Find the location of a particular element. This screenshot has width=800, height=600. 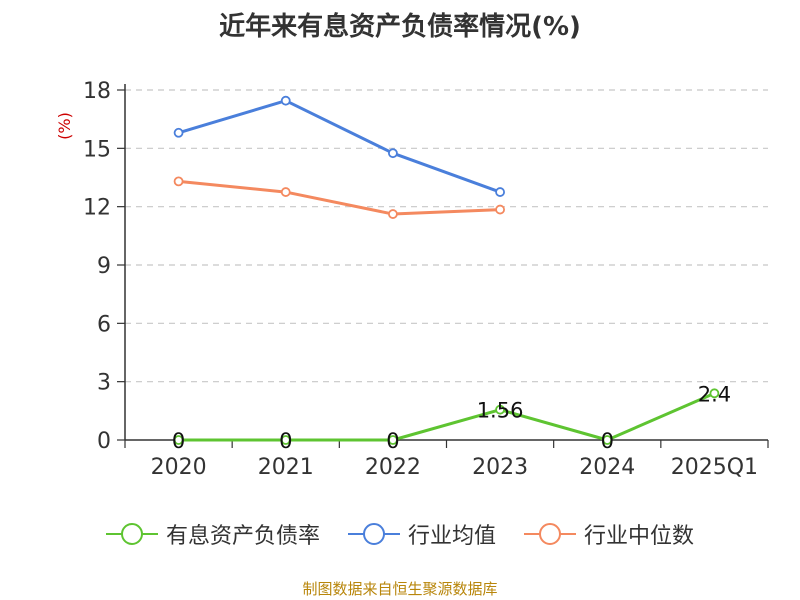

y-tick-label: 0 is located at coordinates (104, 441).